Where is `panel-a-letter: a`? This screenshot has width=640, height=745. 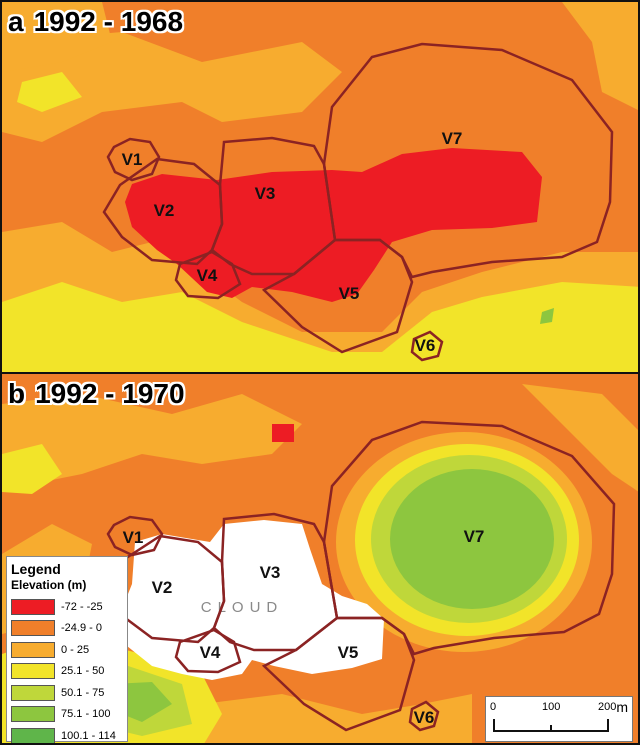 panel-a-letter: a is located at coordinates (16, 21).